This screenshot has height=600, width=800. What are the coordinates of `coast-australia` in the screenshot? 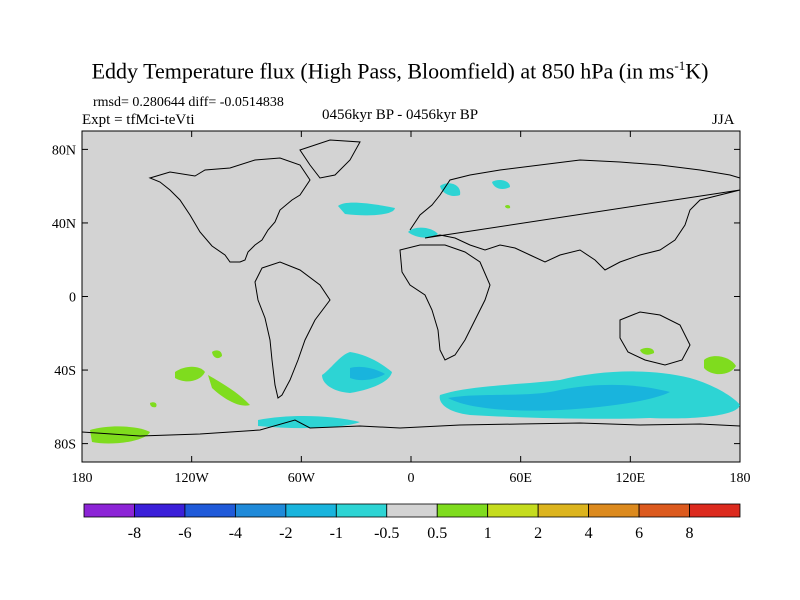 It's located at (655, 338).